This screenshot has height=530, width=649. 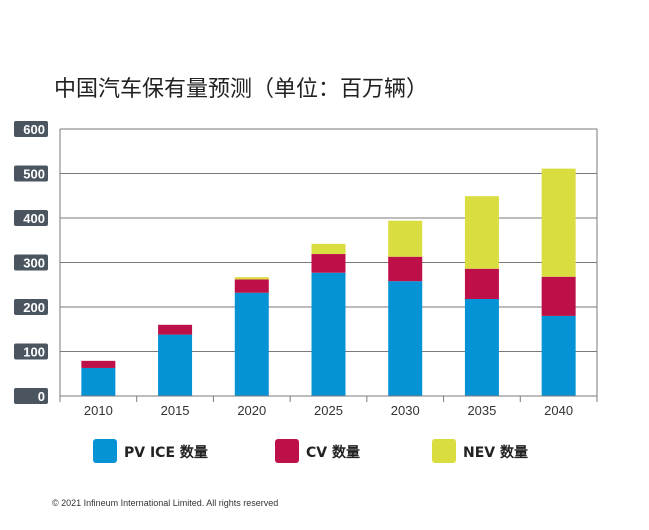 What do you see at coordinates (34, 218) in the screenshot?
I see `y-tick-label: 400` at bounding box center [34, 218].